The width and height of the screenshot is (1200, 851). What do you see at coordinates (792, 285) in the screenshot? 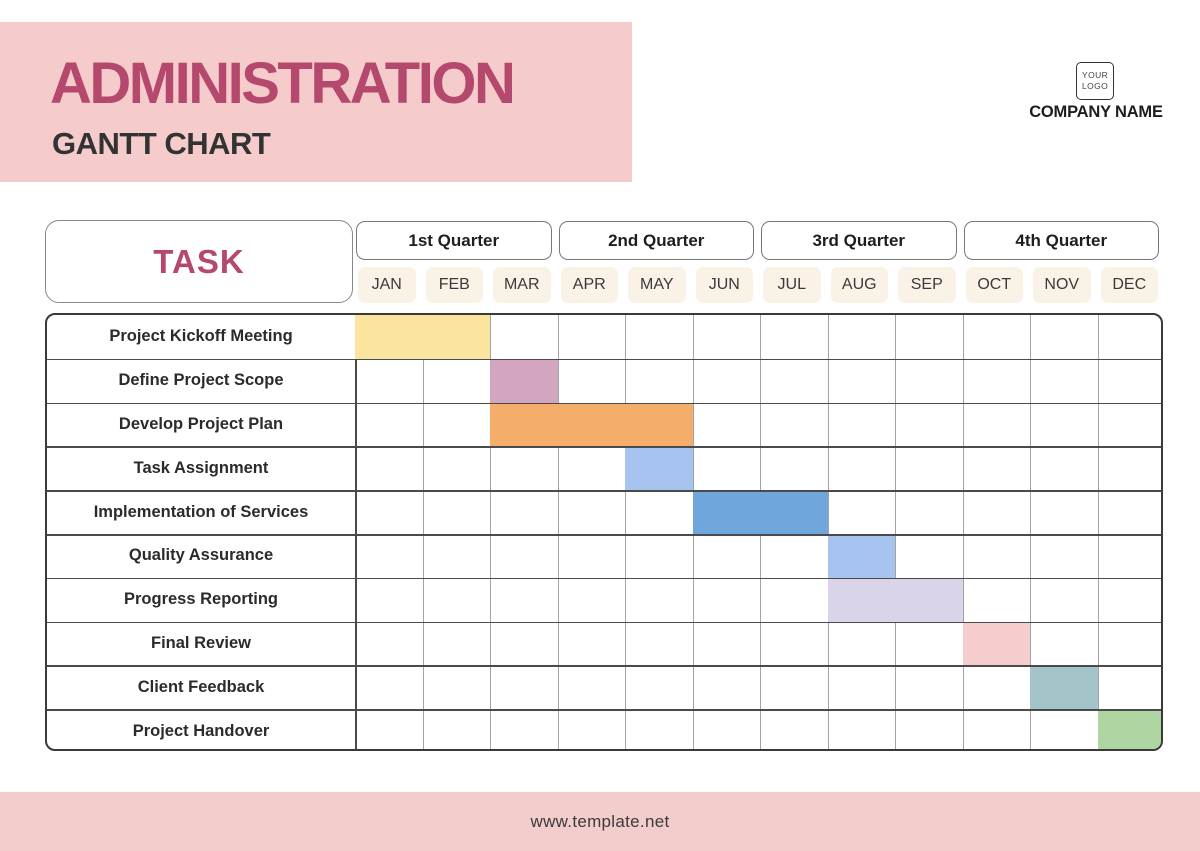
I see `month-label-jul: JUL` at bounding box center [792, 285].